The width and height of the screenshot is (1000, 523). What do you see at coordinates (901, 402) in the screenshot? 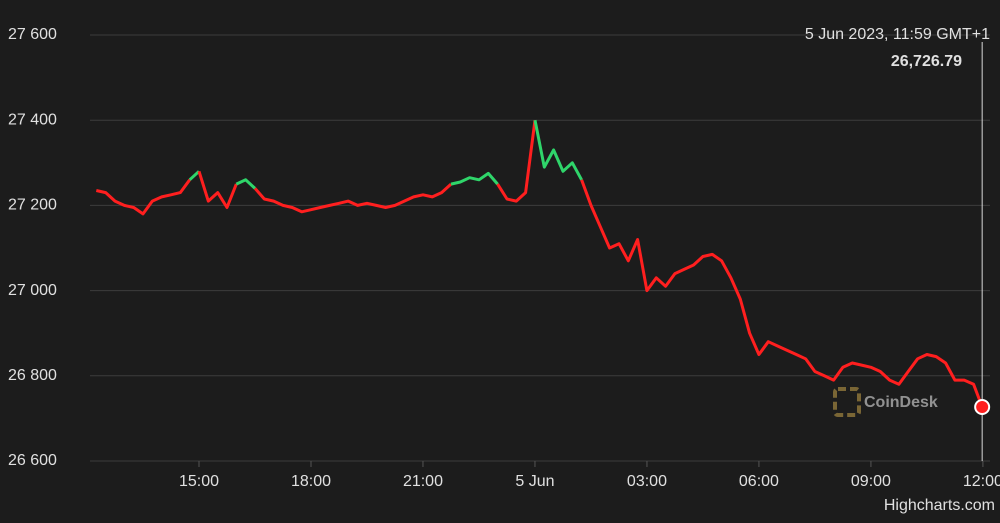
I see `watermark: CoinDesk` at bounding box center [901, 402].